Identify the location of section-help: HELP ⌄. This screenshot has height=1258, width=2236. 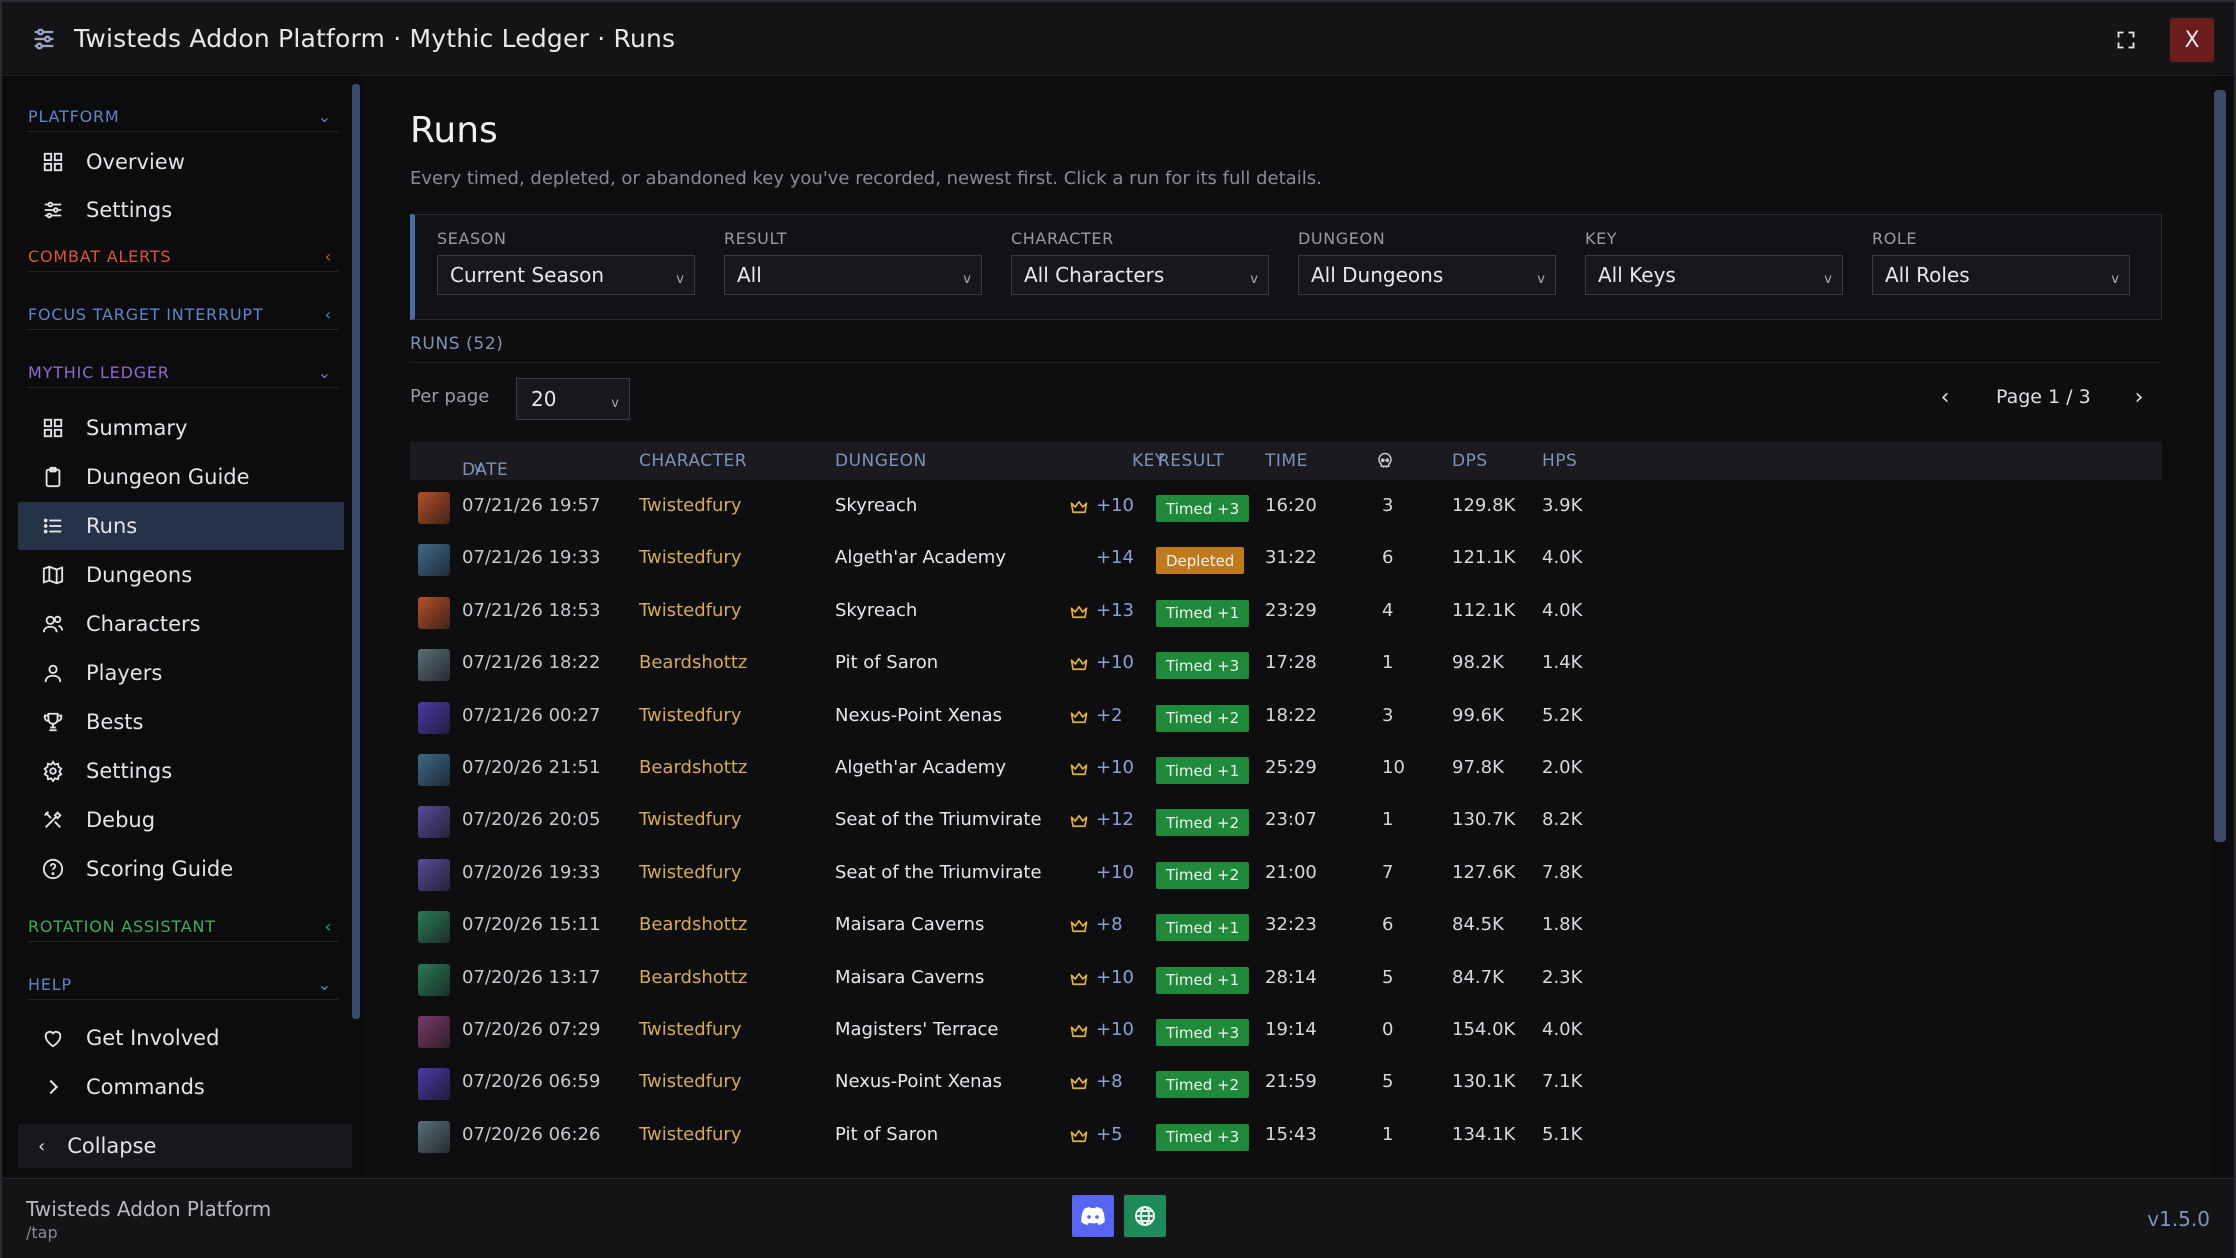
(183, 985).